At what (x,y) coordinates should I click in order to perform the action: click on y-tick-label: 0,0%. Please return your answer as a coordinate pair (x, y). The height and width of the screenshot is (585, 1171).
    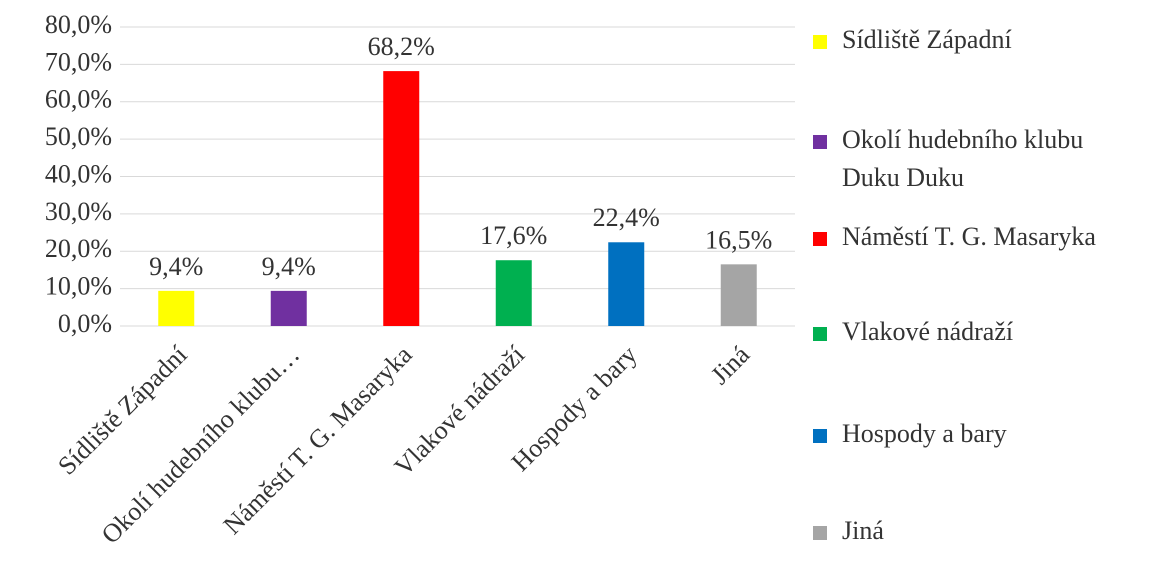
    Looking at the image, I should click on (85, 323).